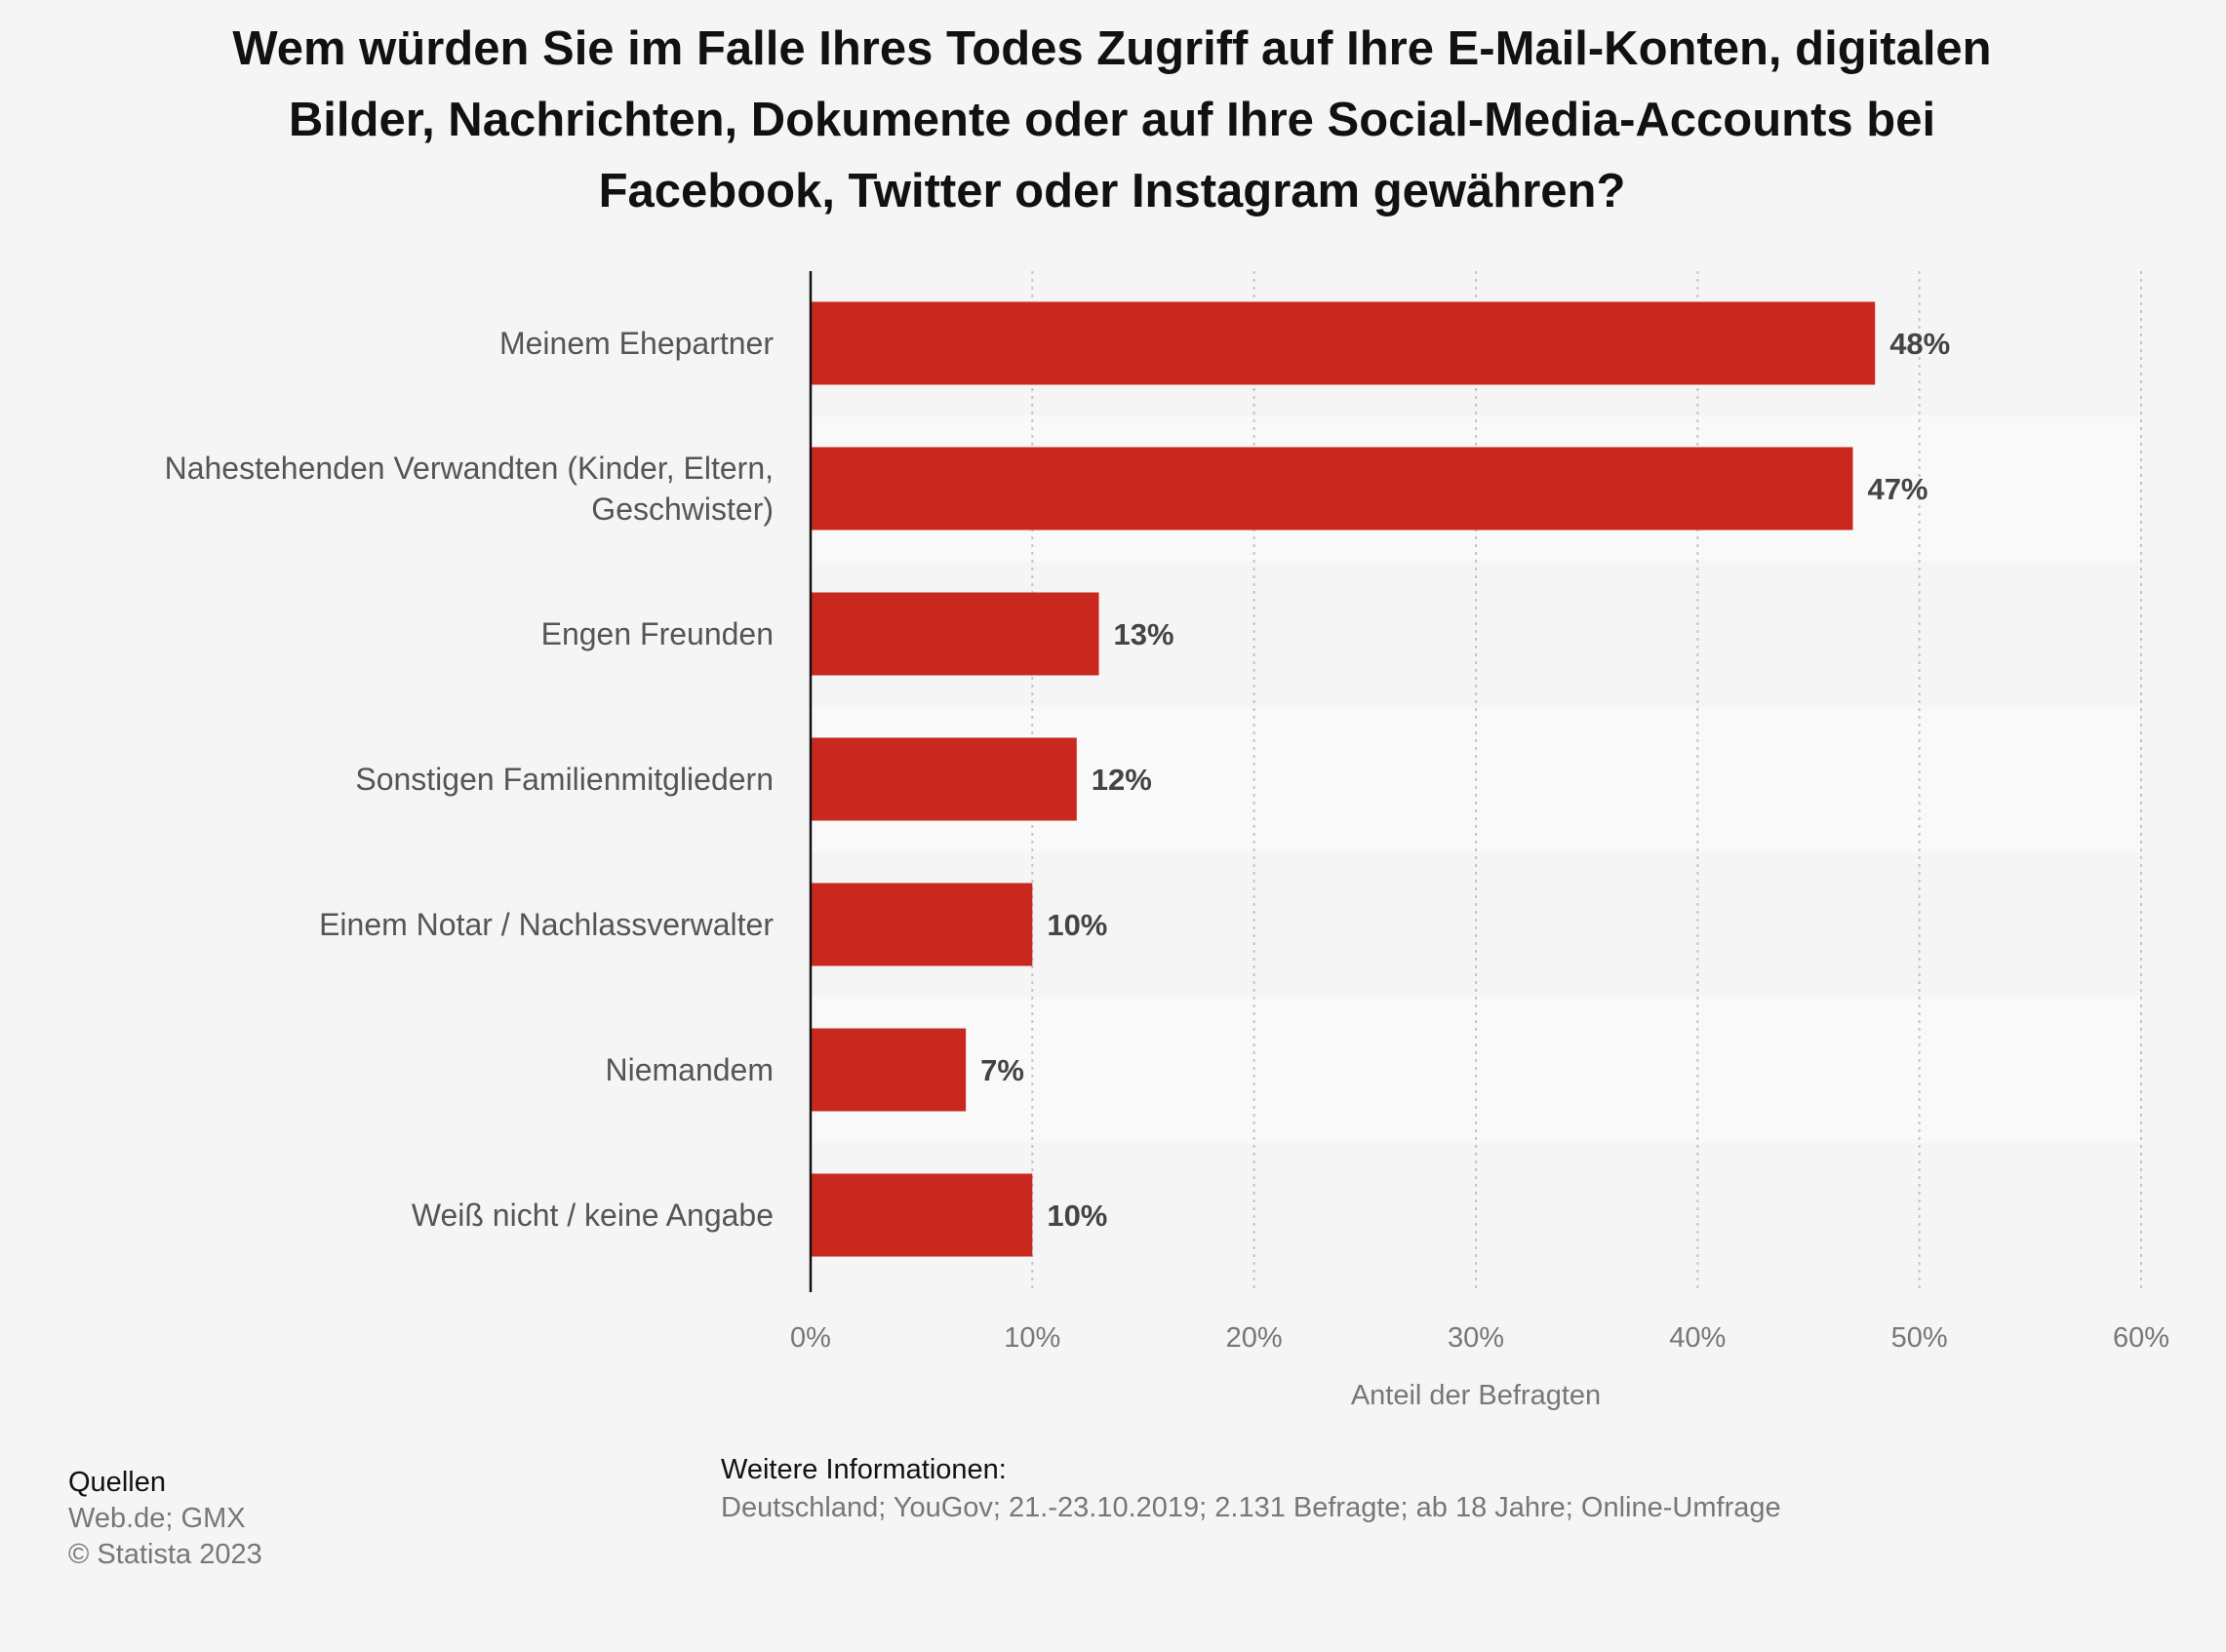  What do you see at coordinates (1919, 344) in the screenshot?
I see `value-label: 48%` at bounding box center [1919, 344].